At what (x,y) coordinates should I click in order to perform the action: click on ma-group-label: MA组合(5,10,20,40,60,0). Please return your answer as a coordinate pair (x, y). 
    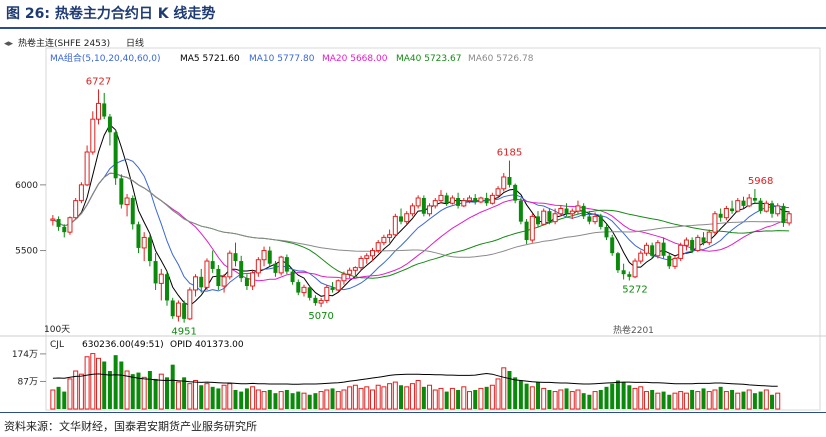
    Looking at the image, I should click on (105, 58).